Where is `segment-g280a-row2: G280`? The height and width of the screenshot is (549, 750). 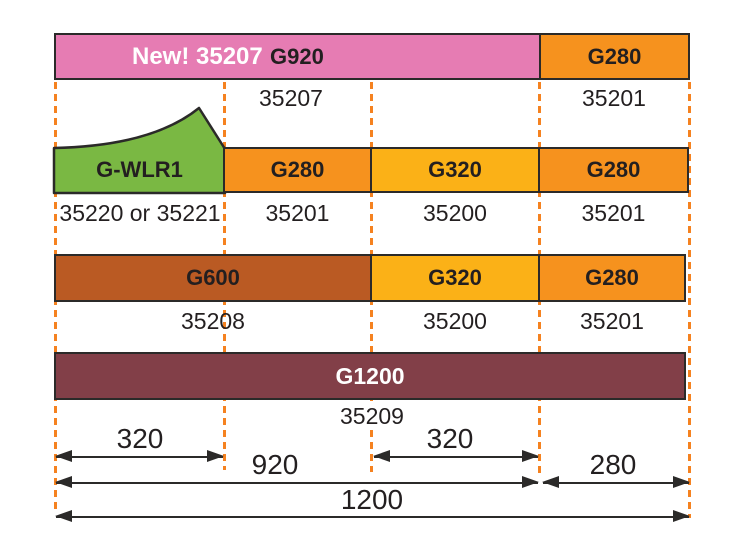
segment-g280a-row2: G280 is located at coordinates (297, 170).